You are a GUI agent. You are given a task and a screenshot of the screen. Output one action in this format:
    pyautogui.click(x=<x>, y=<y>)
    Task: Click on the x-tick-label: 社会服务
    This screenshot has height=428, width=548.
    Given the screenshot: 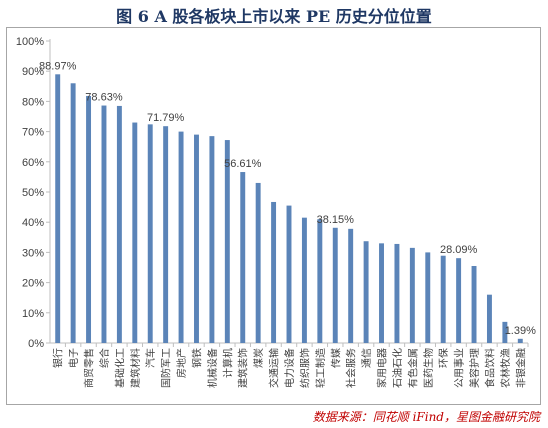 What is the action you would take?
    pyautogui.click(x=351, y=368)
    